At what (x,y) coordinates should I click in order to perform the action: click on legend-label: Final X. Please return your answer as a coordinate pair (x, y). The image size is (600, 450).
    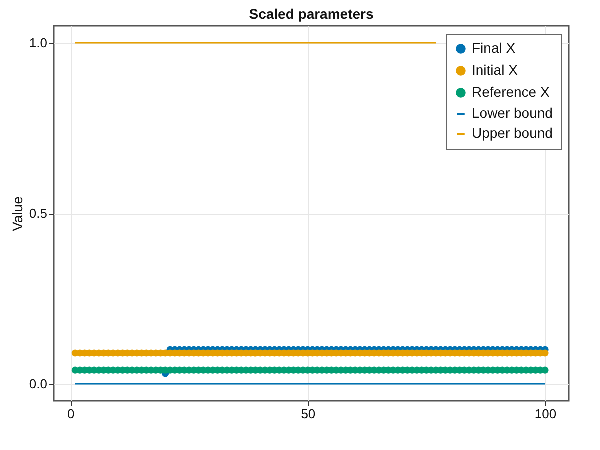
    Looking at the image, I should click on (494, 48).